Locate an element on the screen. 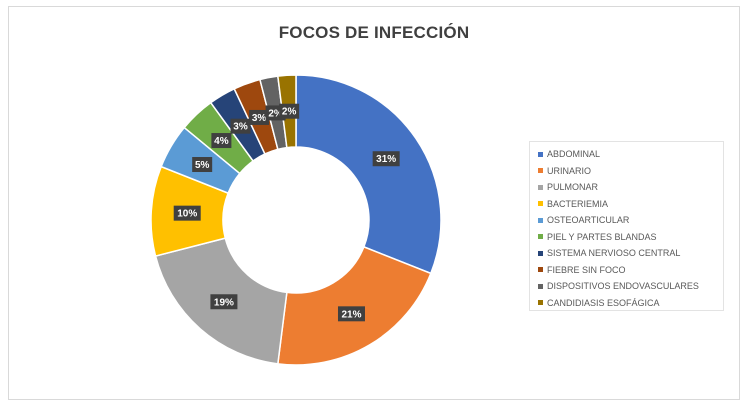 The width and height of the screenshot is (748, 410). data-label: 10% is located at coordinates (187, 213).